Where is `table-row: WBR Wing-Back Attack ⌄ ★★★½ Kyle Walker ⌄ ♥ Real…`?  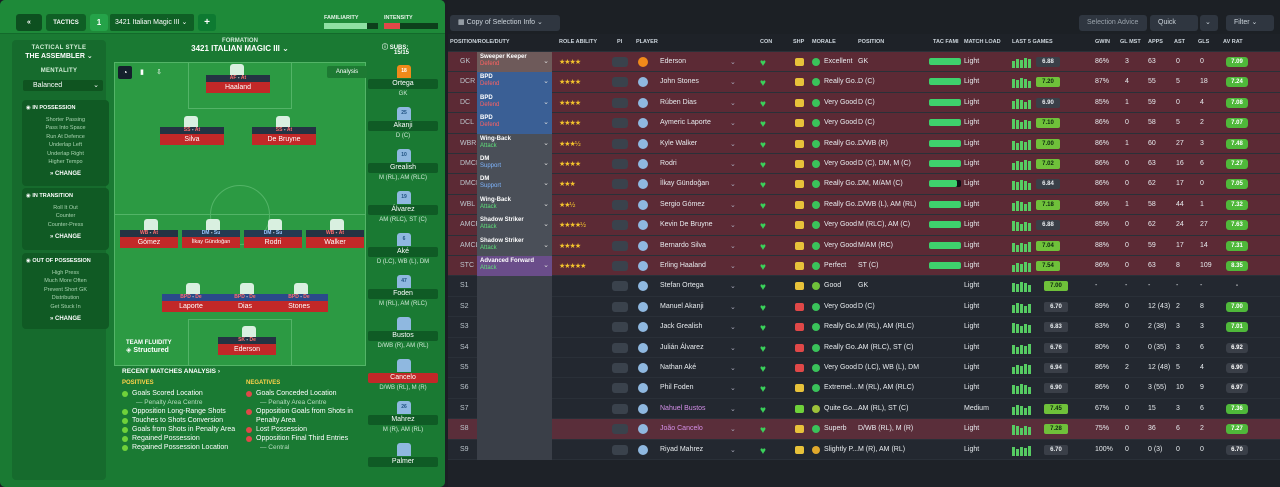 table-row: WBR Wing-Back Attack ⌄ ★★★½ Kyle Walker ⌄ ♥ Real… is located at coordinates (864, 143).